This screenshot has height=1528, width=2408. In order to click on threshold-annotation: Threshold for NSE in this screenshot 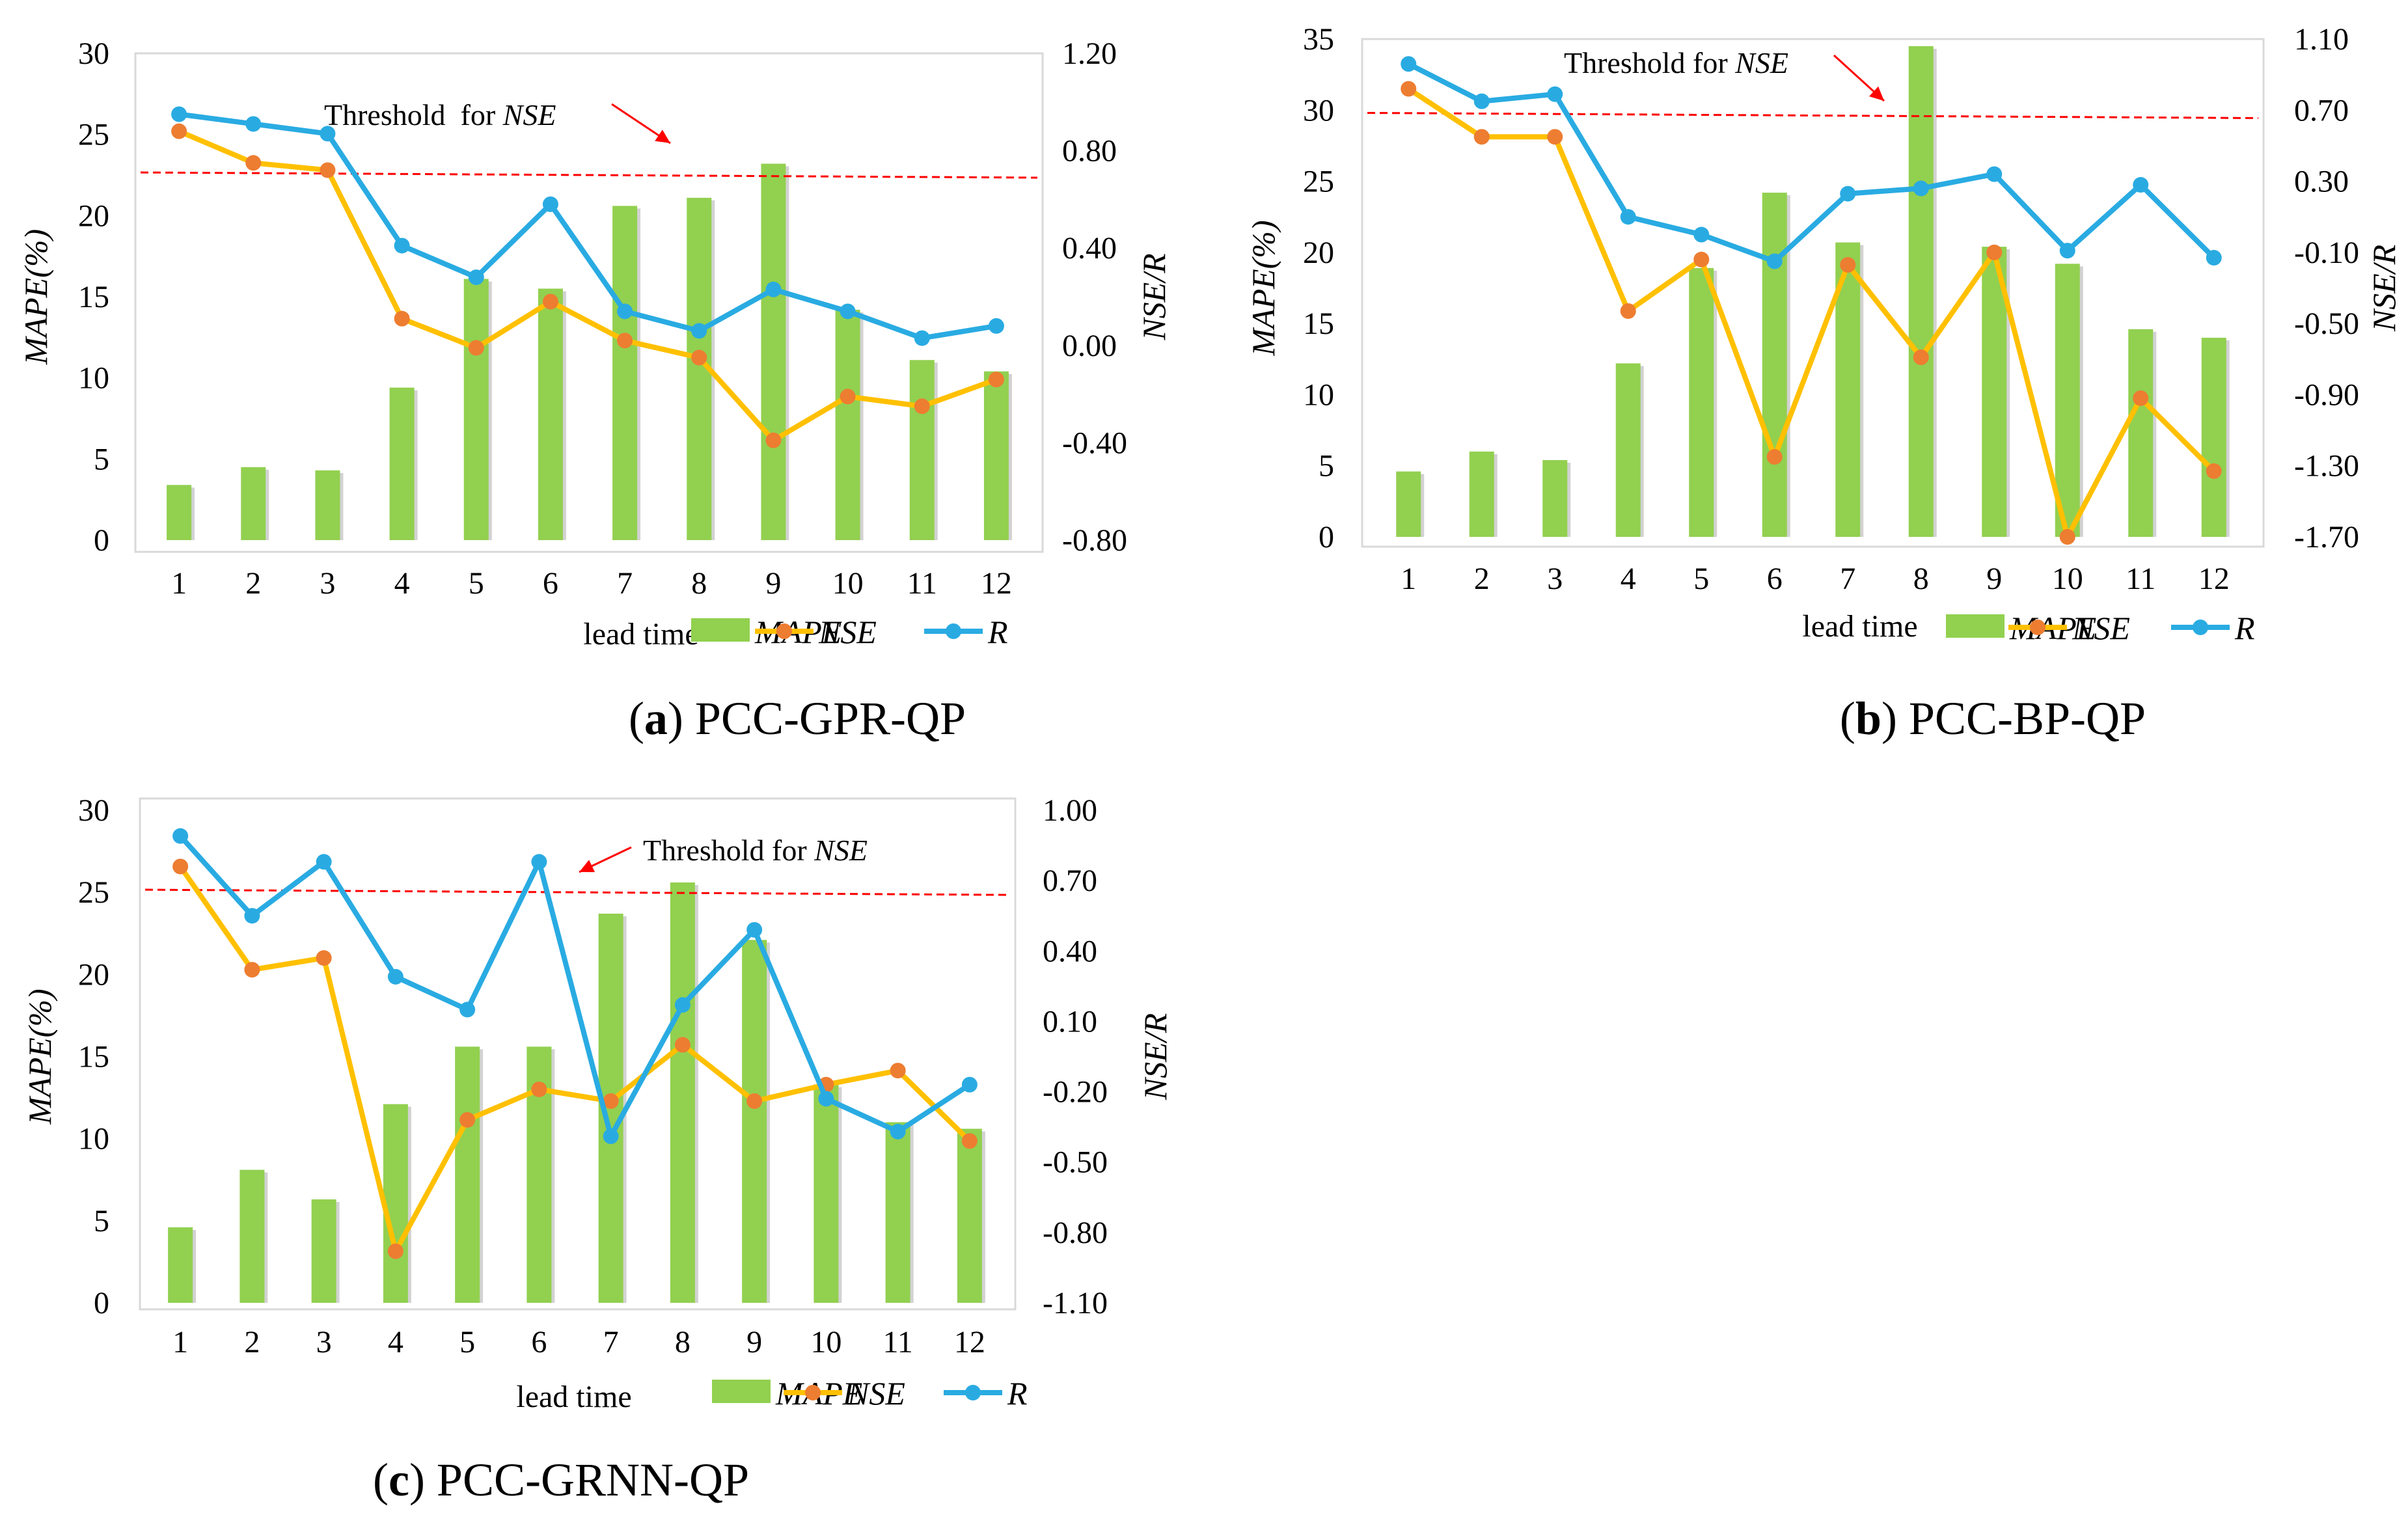, I will do `click(1676, 62)`.